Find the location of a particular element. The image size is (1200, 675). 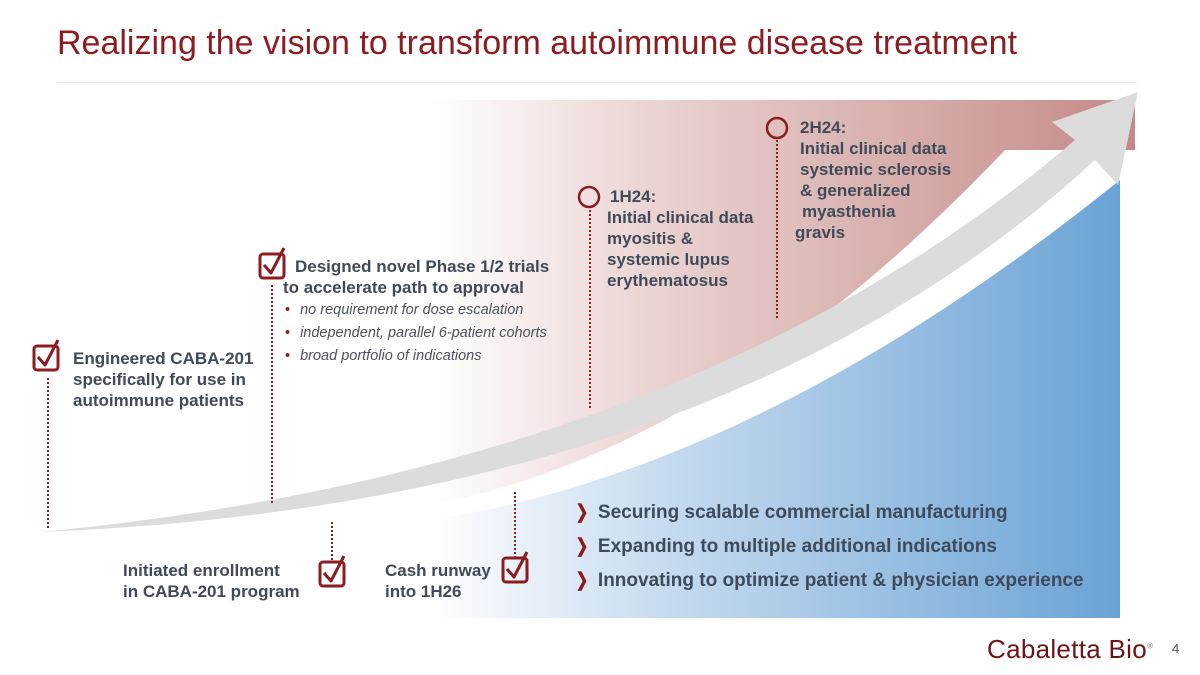

divider is located at coordinates (597, 82).